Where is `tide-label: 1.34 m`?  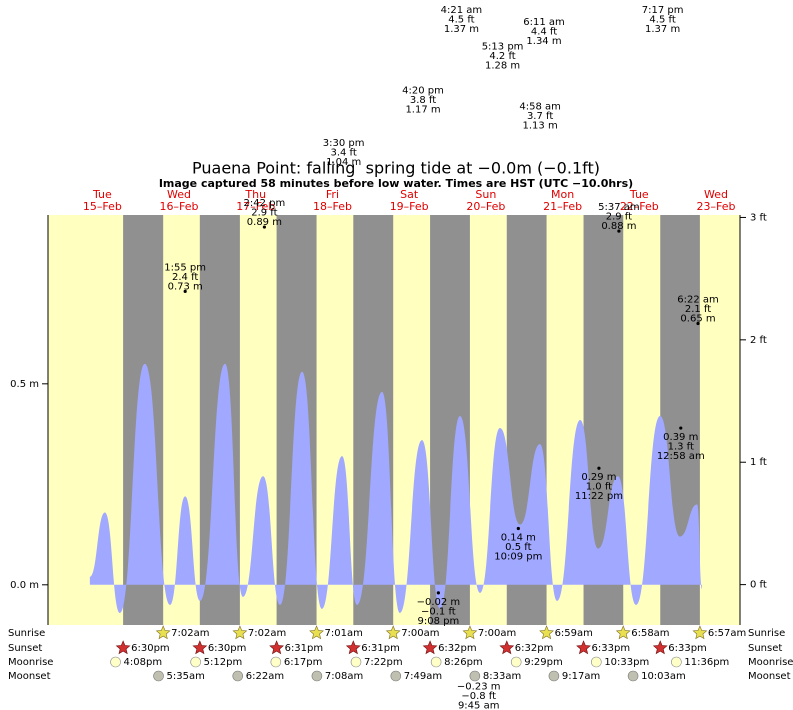 tide-label: 1.34 m is located at coordinates (543, 41).